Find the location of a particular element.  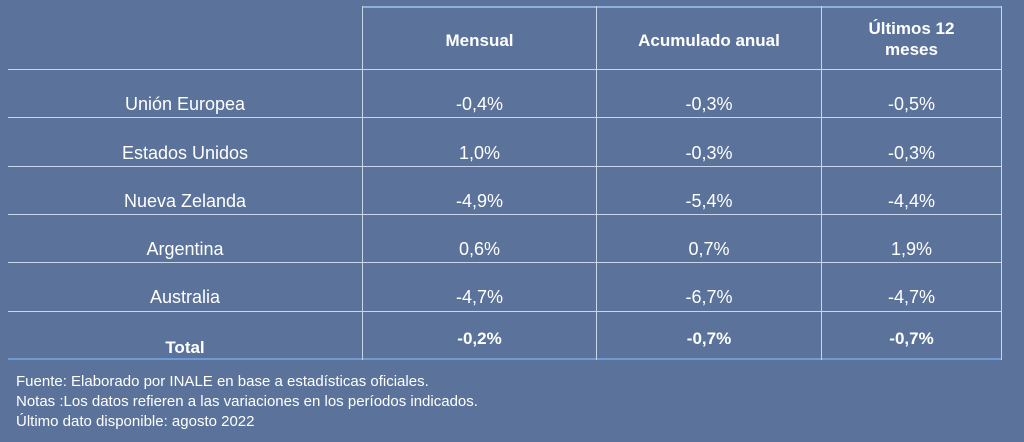

last-data-note: Último dato disponible: agosto 2022 is located at coordinates (135, 421).